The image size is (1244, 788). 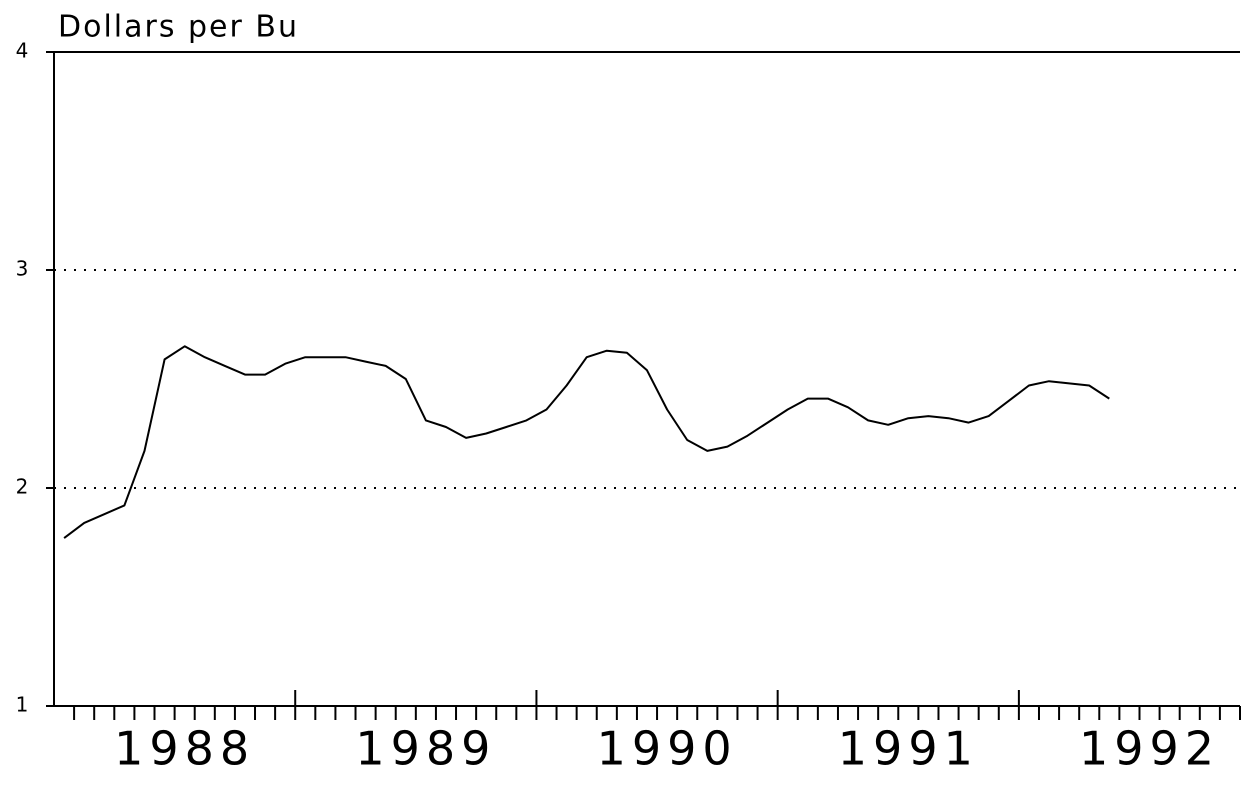 I want to click on y-tick-label: 4, so click(x=22, y=51).